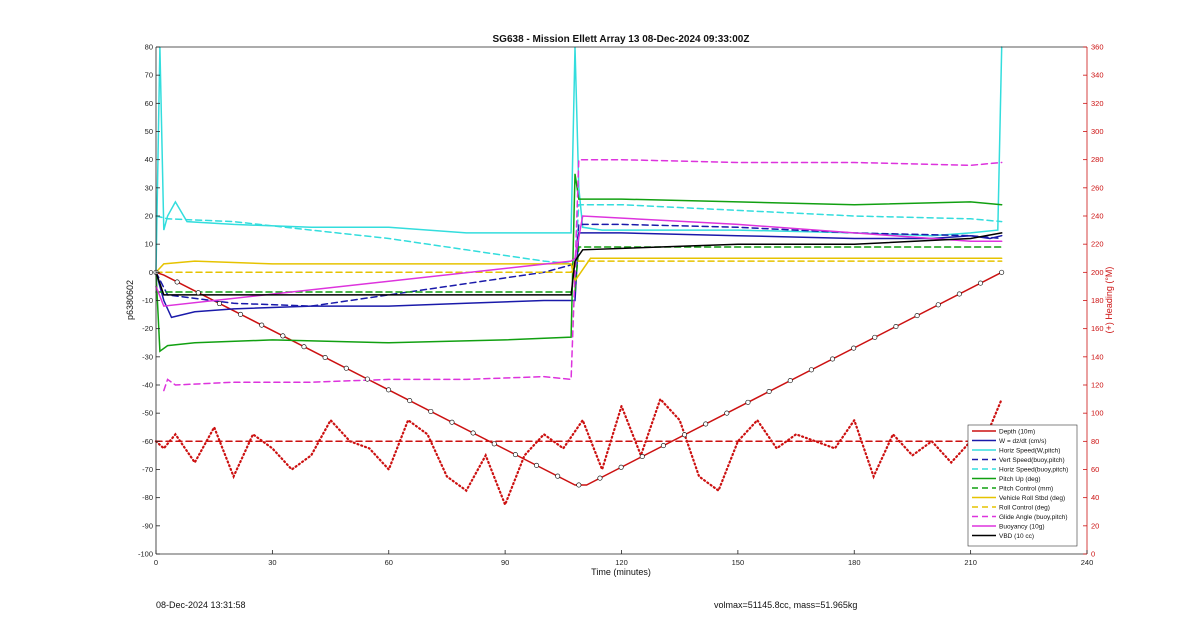 Image resolution: width=1200 pixels, height=622 pixels. I want to click on y-tick-label: -30, so click(147, 356).